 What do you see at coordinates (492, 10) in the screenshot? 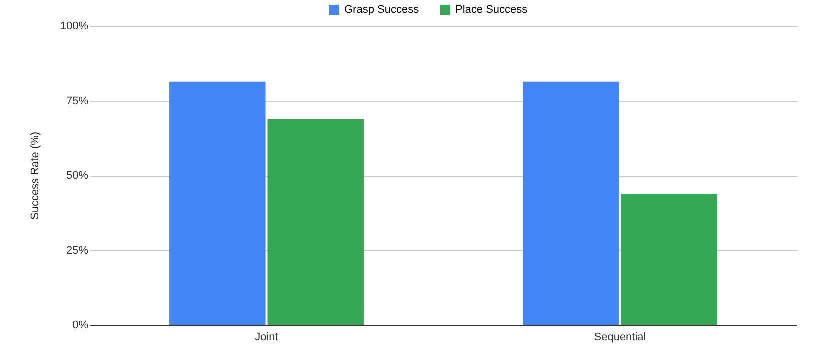
I see `legend-label: Place Success` at bounding box center [492, 10].